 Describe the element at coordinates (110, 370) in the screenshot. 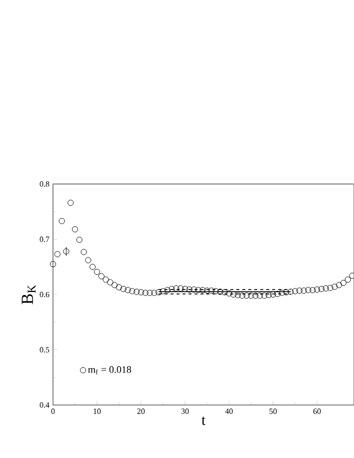

I see `legend-label: m$_{f}$ = 0.018` at that location.